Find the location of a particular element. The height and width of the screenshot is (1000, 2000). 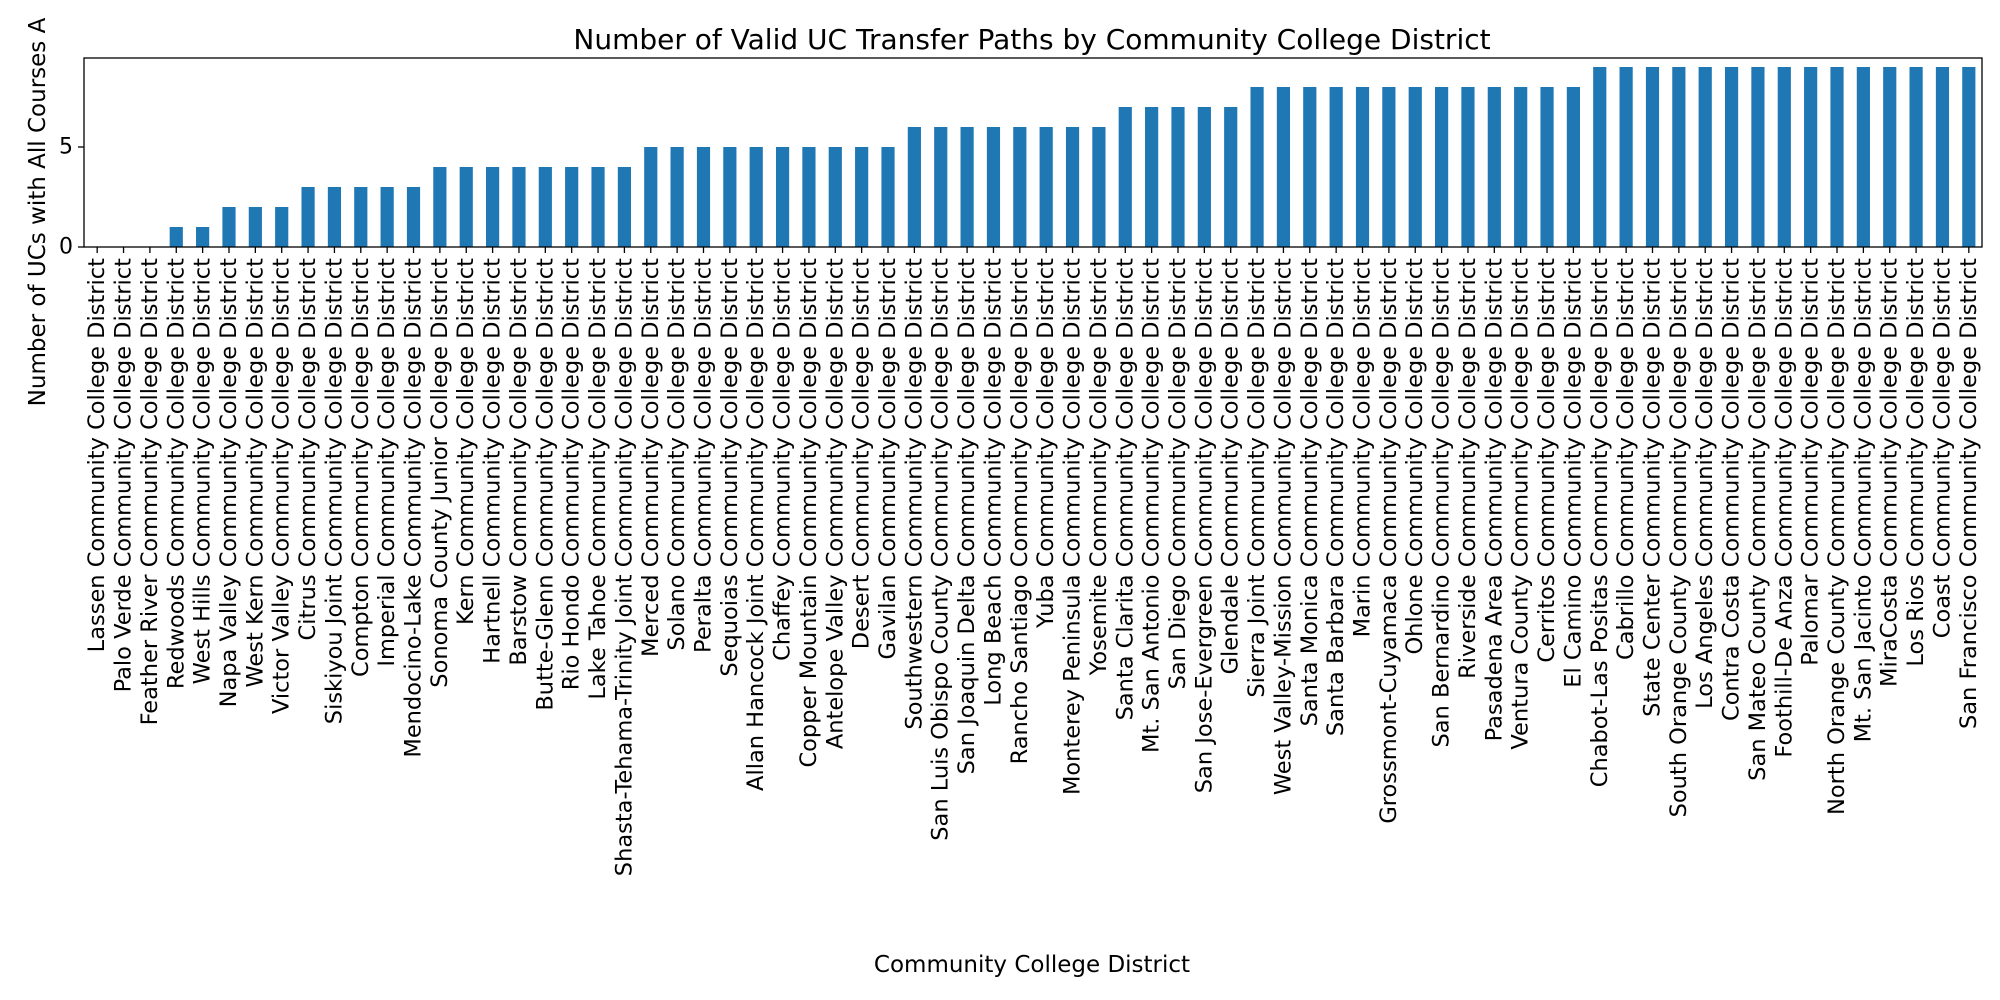

x-tick-label: Sequoias Community College District is located at coordinates (730, 467).